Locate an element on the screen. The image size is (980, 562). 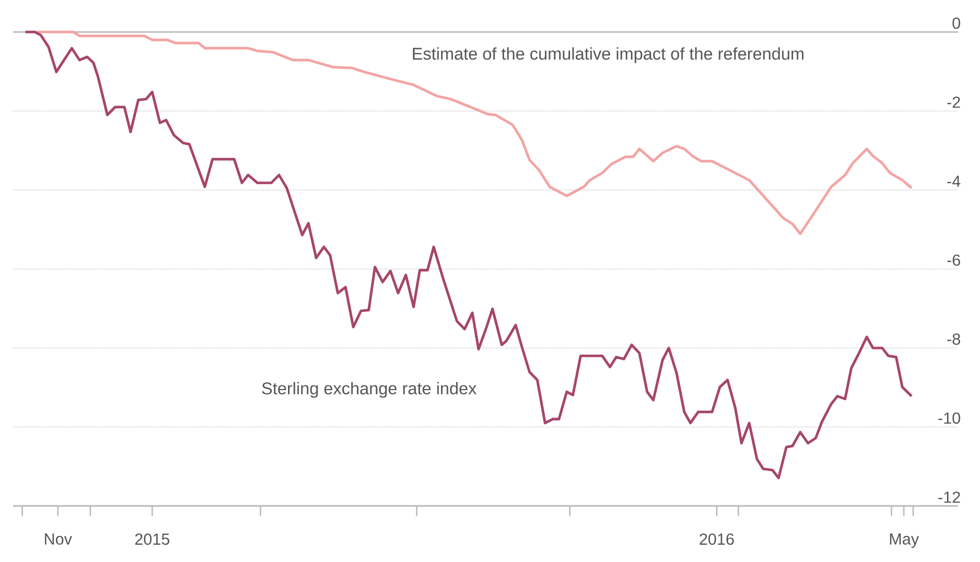
y-tick-label: -4 is located at coordinates (953, 181).